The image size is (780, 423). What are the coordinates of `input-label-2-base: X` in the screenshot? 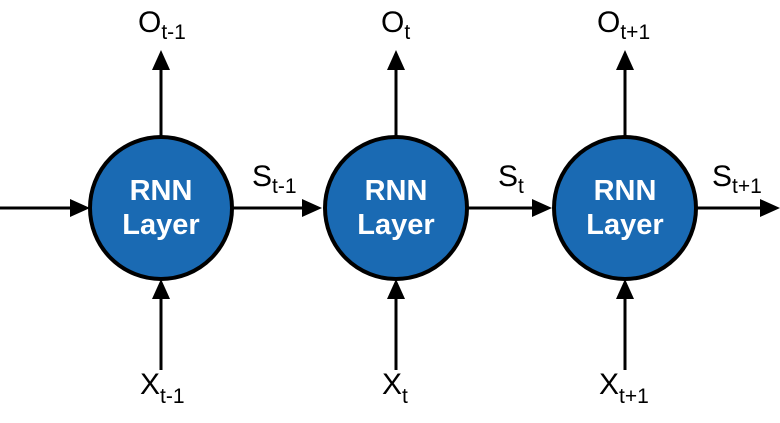 It's located at (392, 384).